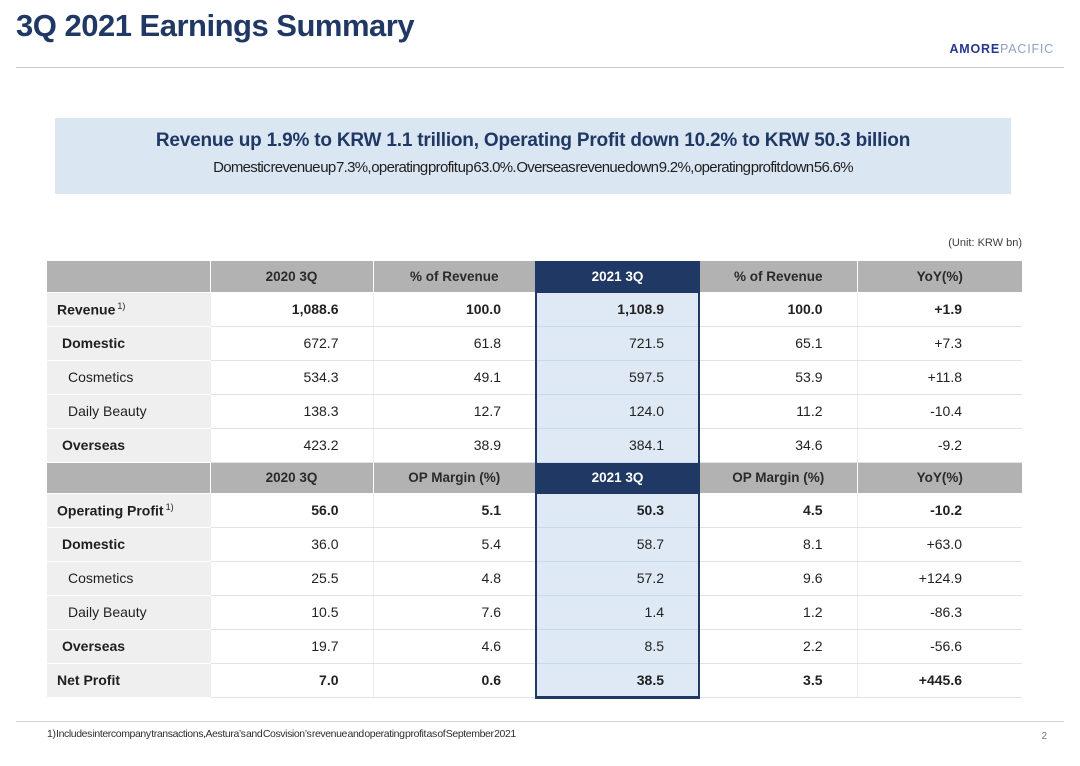 The width and height of the screenshot is (1080, 766). What do you see at coordinates (939, 544) in the screenshot?
I see `cell-value: +63.0` at bounding box center [939, 544].